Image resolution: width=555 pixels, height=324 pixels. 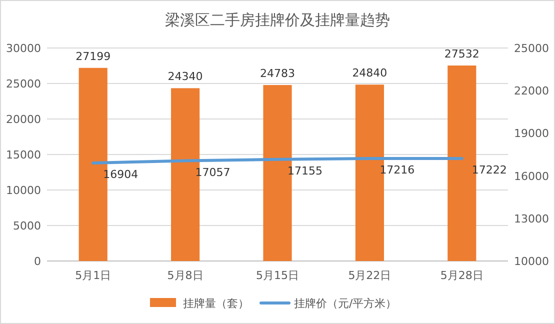 I want to click on y2-tick-label: 10000, so click(x=531, y=261).